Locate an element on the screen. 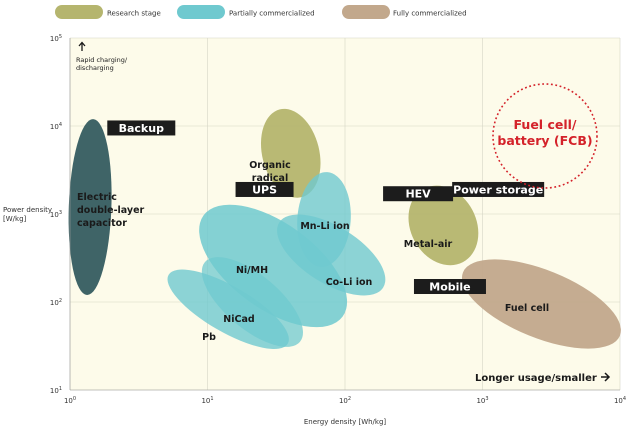 Image resolution: width=630 pixels, height=433 pixels. legend-swatch-research-stage is located at coordinates (79, 12).